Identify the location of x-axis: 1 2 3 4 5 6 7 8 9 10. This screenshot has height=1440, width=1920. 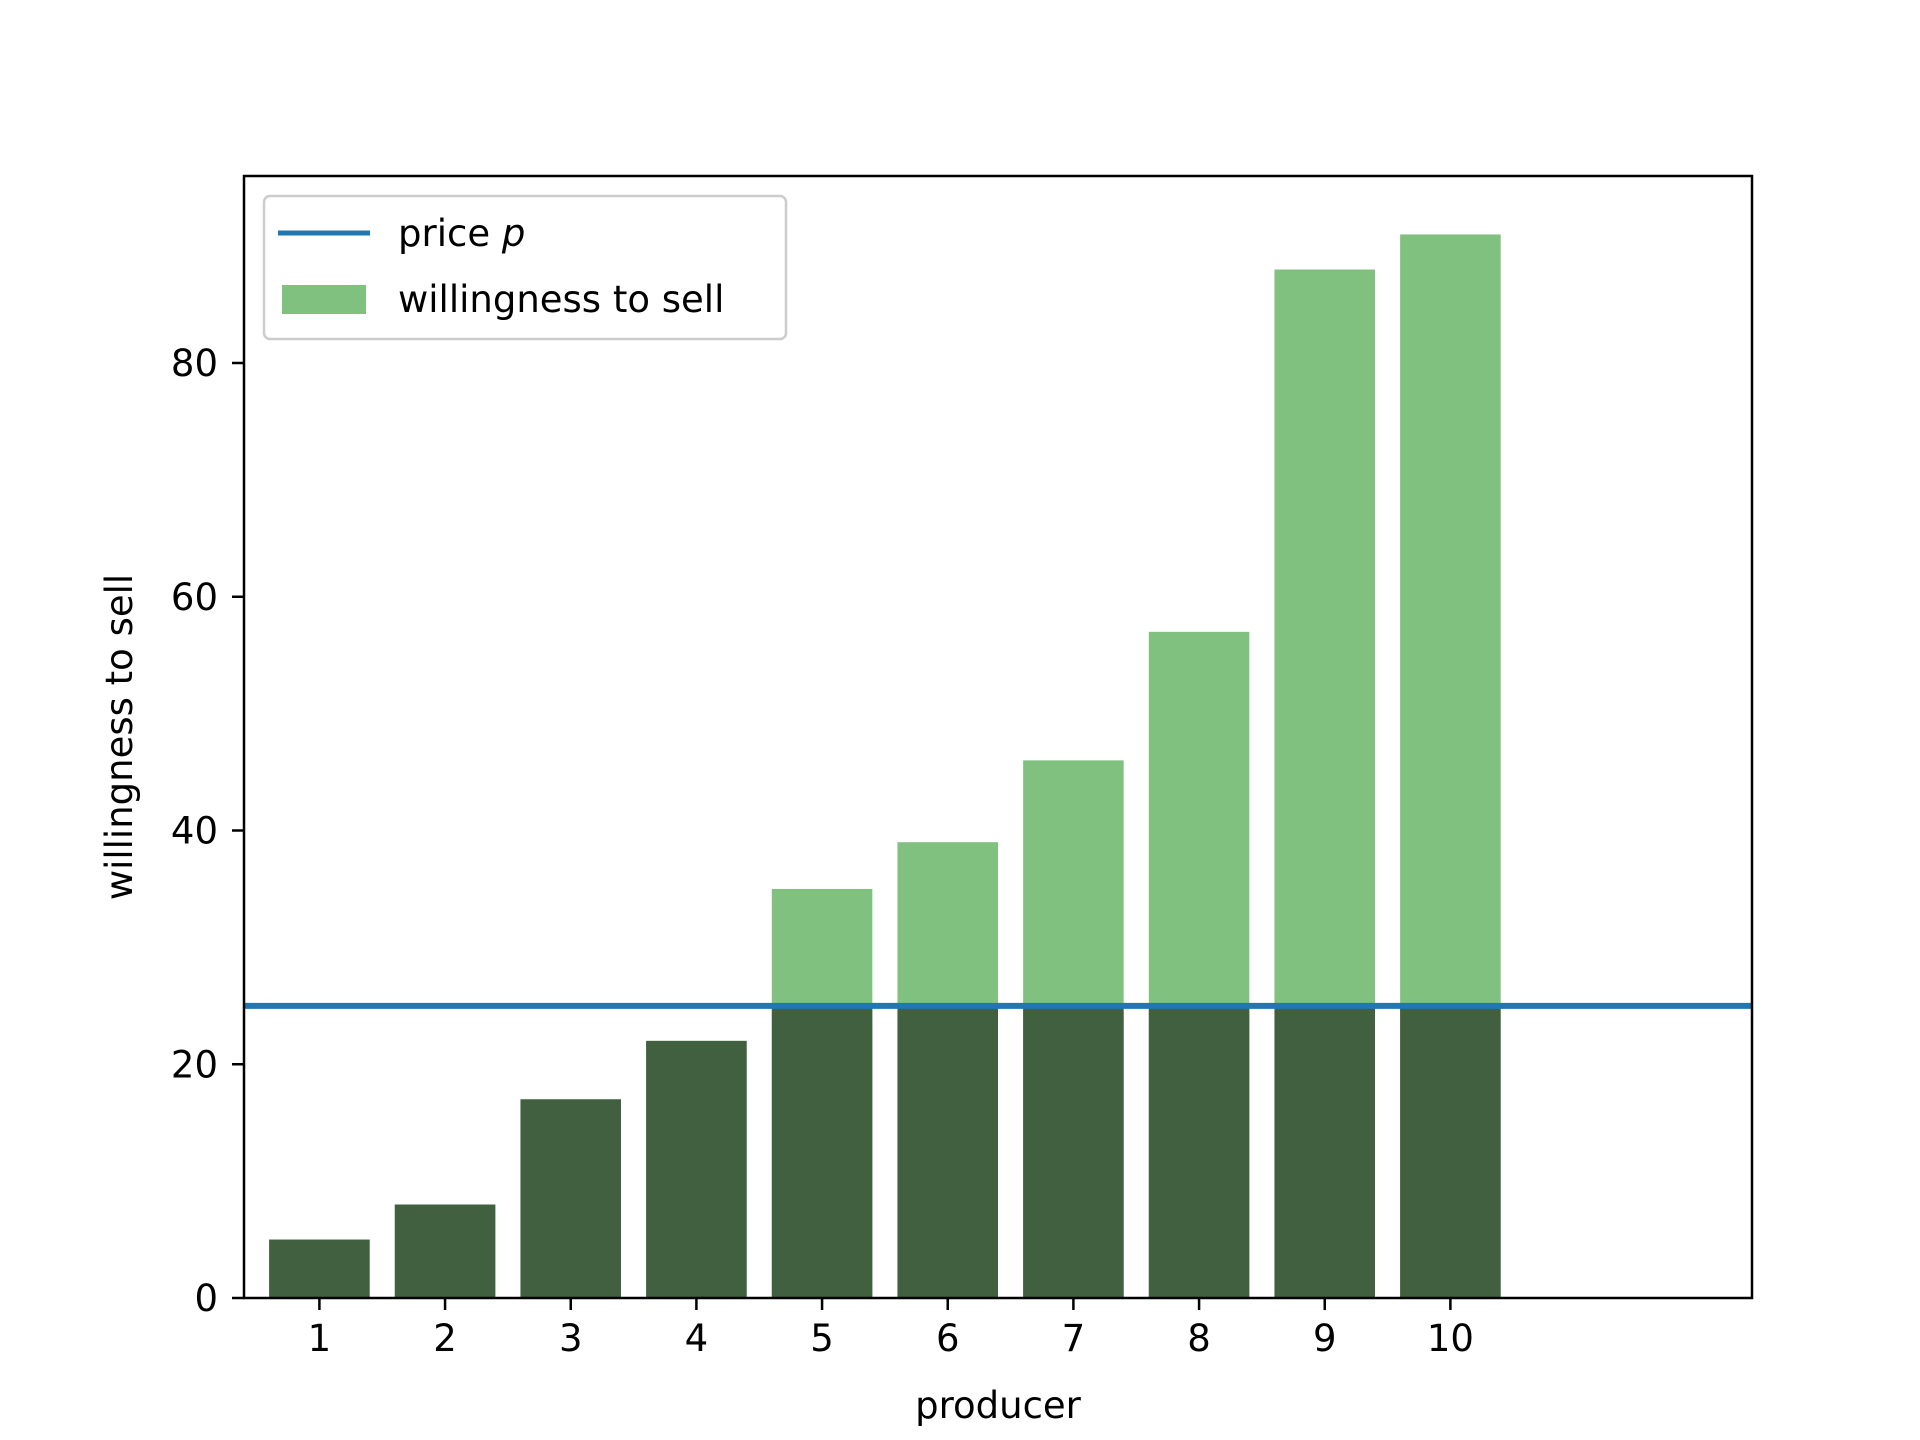
(891, 1329).